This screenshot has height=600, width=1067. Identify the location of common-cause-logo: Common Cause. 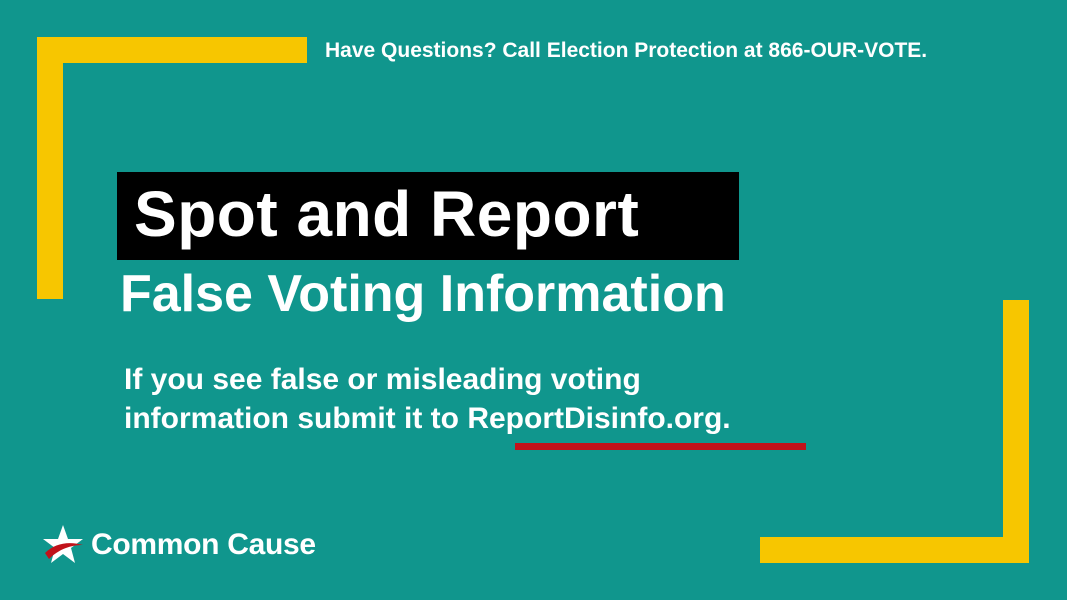
(179, 545).